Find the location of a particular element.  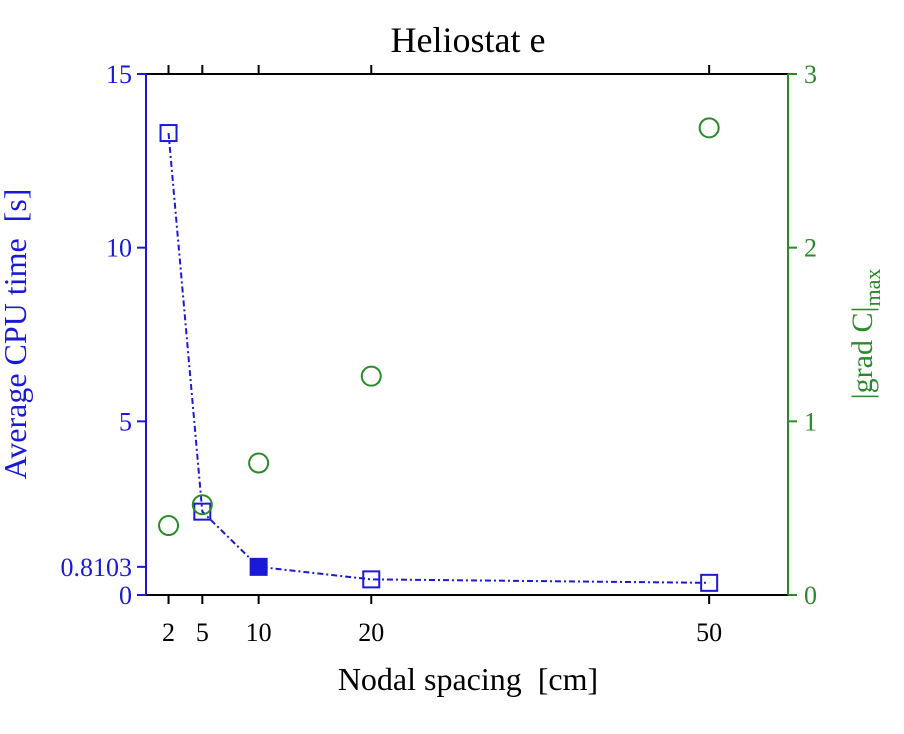

x-tick-label: 5 is located at coordinates (202, 632).